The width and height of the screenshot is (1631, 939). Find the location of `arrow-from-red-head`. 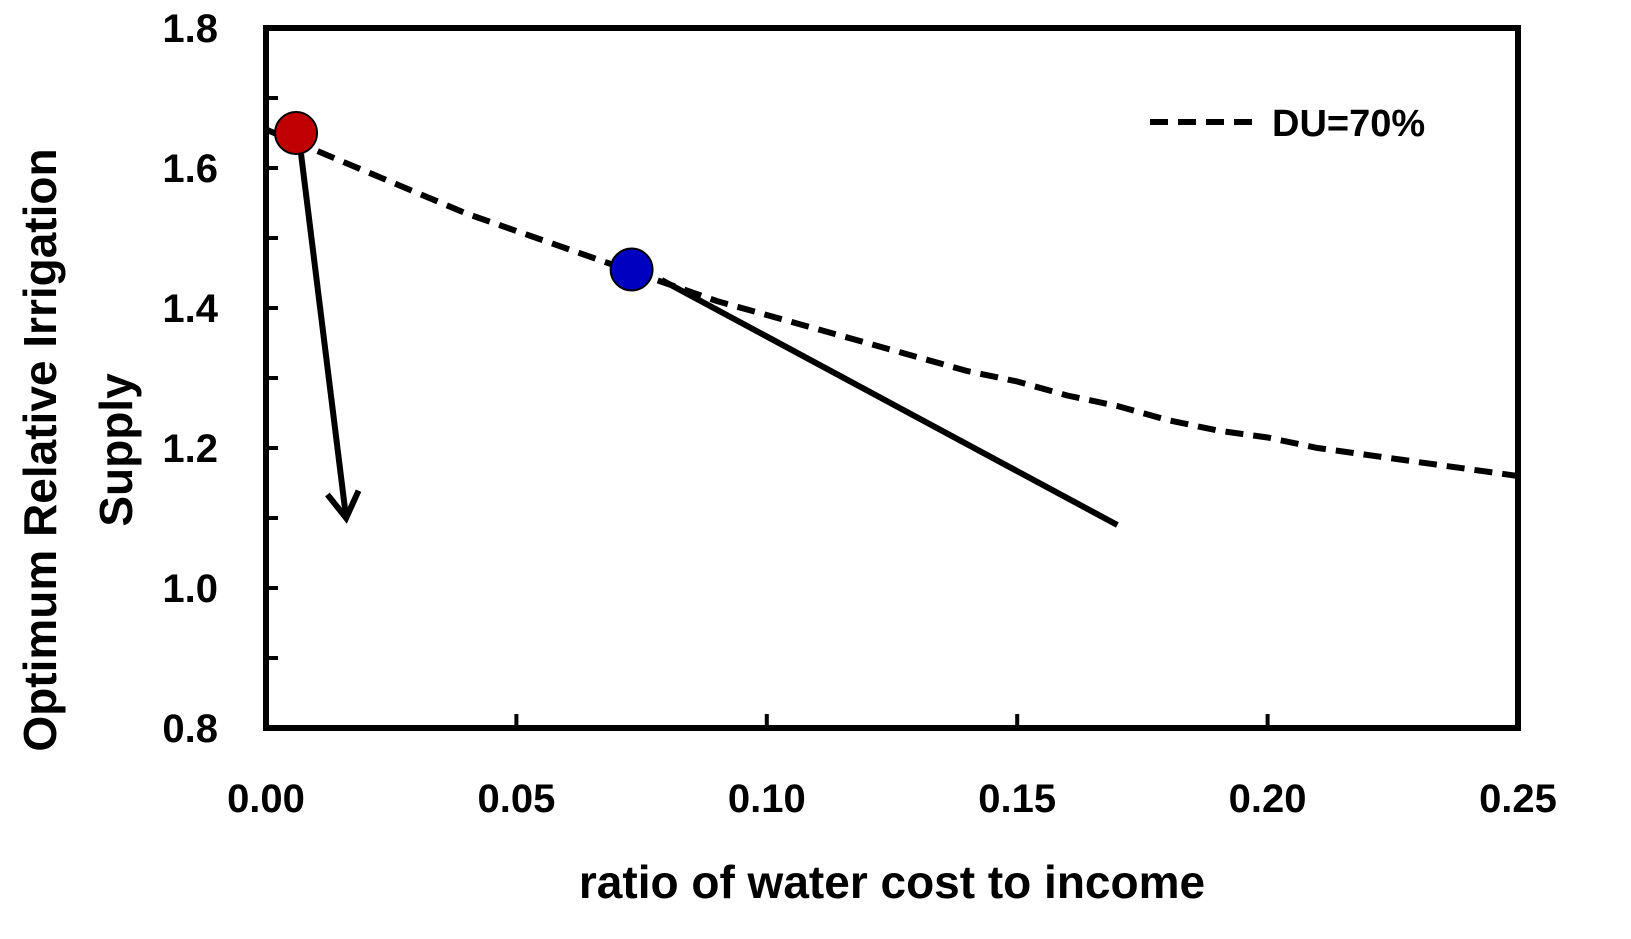

arrow-from-red-head is located at coordinates (343, 506).